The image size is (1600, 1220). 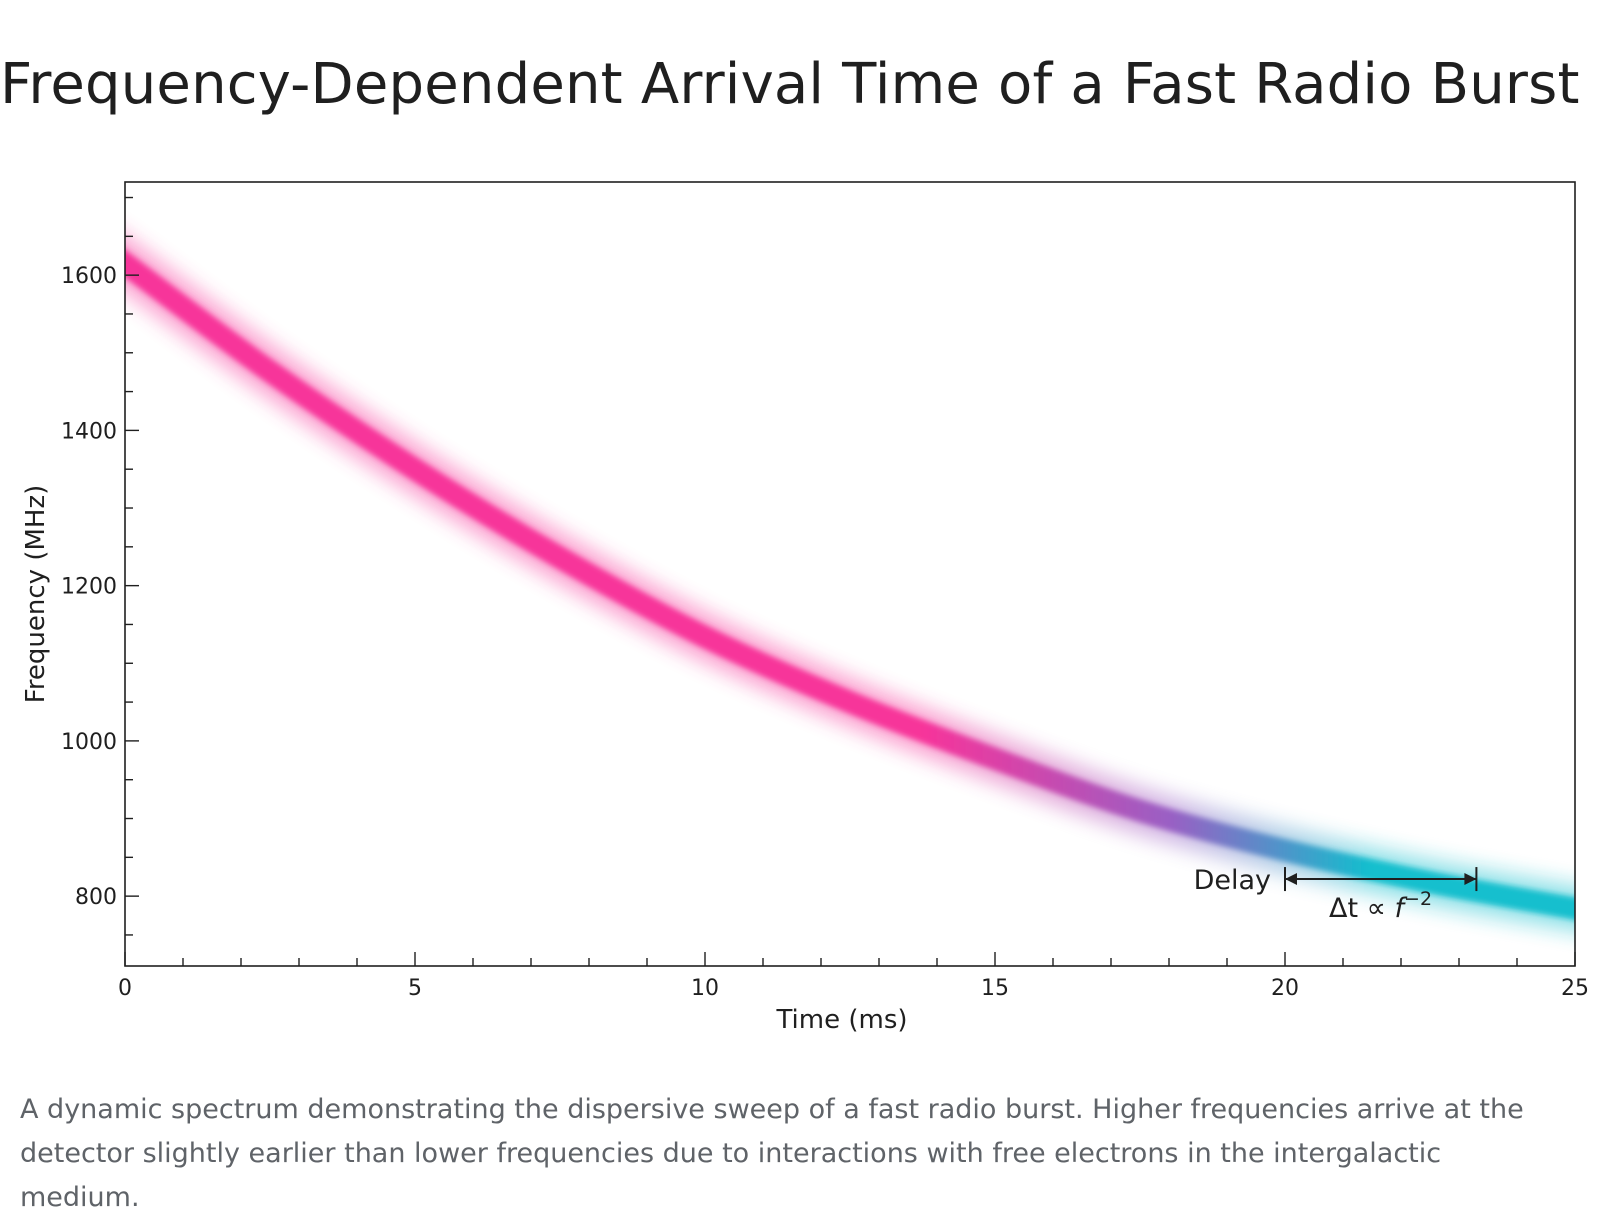 What do you see at coordinates (705, 988) in the screenshot?
I see `x-tick-label: 10` at bounding box center [705, 988].